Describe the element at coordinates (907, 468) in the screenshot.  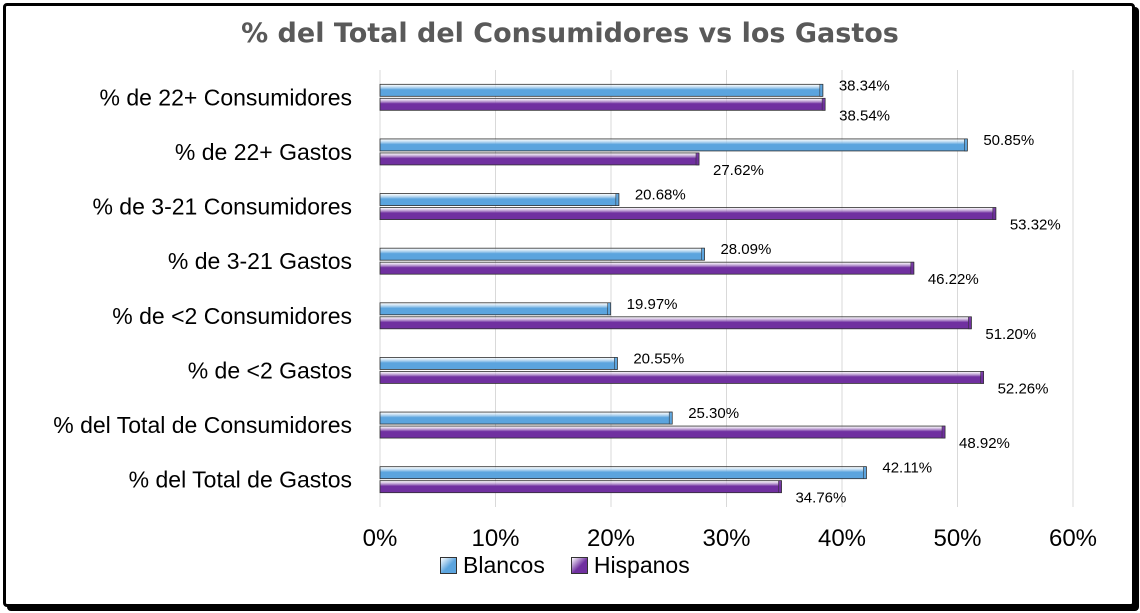
I see `data-label-blancos-7: 42.11%` at that location.